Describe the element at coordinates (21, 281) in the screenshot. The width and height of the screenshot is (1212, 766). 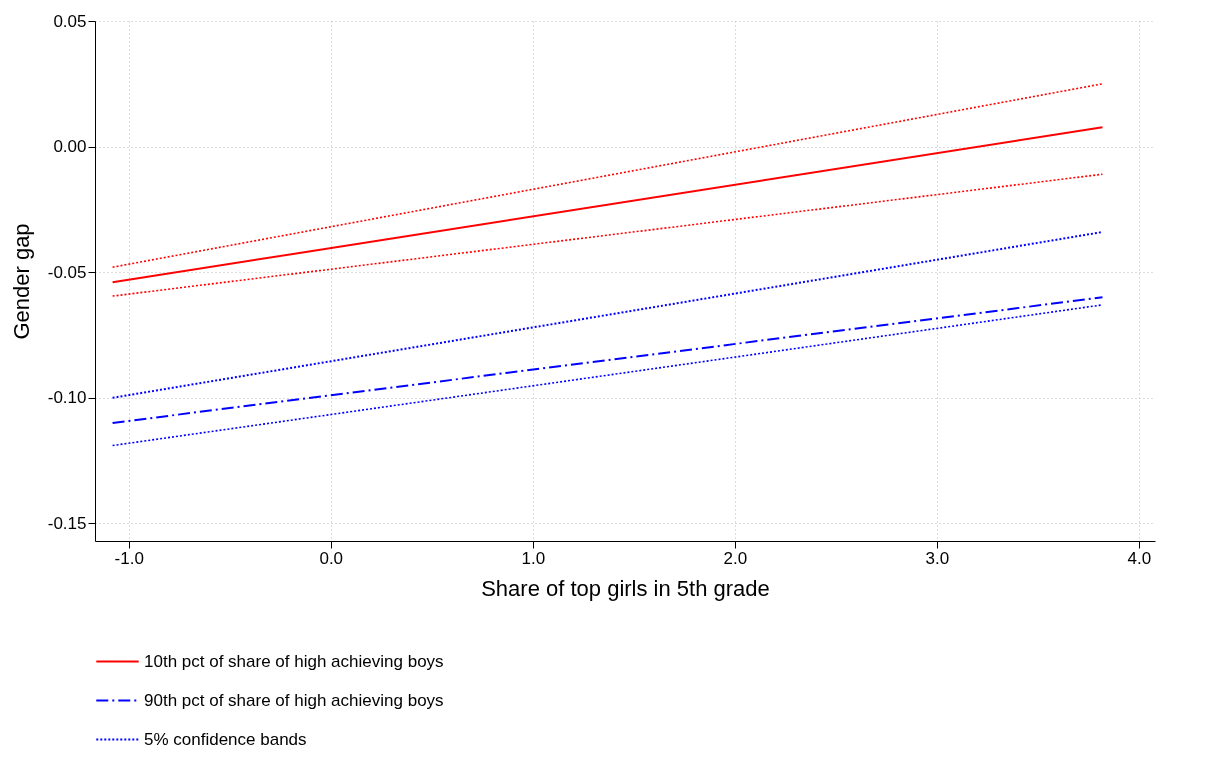
I see `y-axis-title: Gender gap` at that location.